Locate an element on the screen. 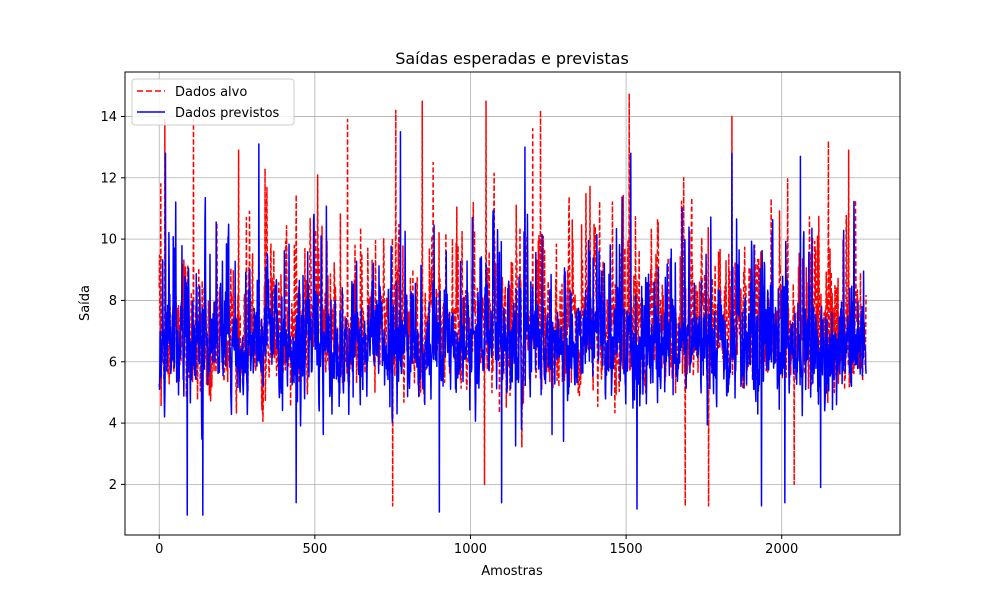  y-tick-label: 14 is located at coordinates (108, 117).